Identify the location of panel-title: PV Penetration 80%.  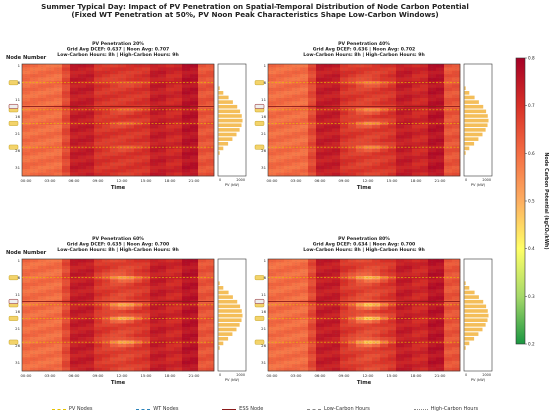
(364, 239).